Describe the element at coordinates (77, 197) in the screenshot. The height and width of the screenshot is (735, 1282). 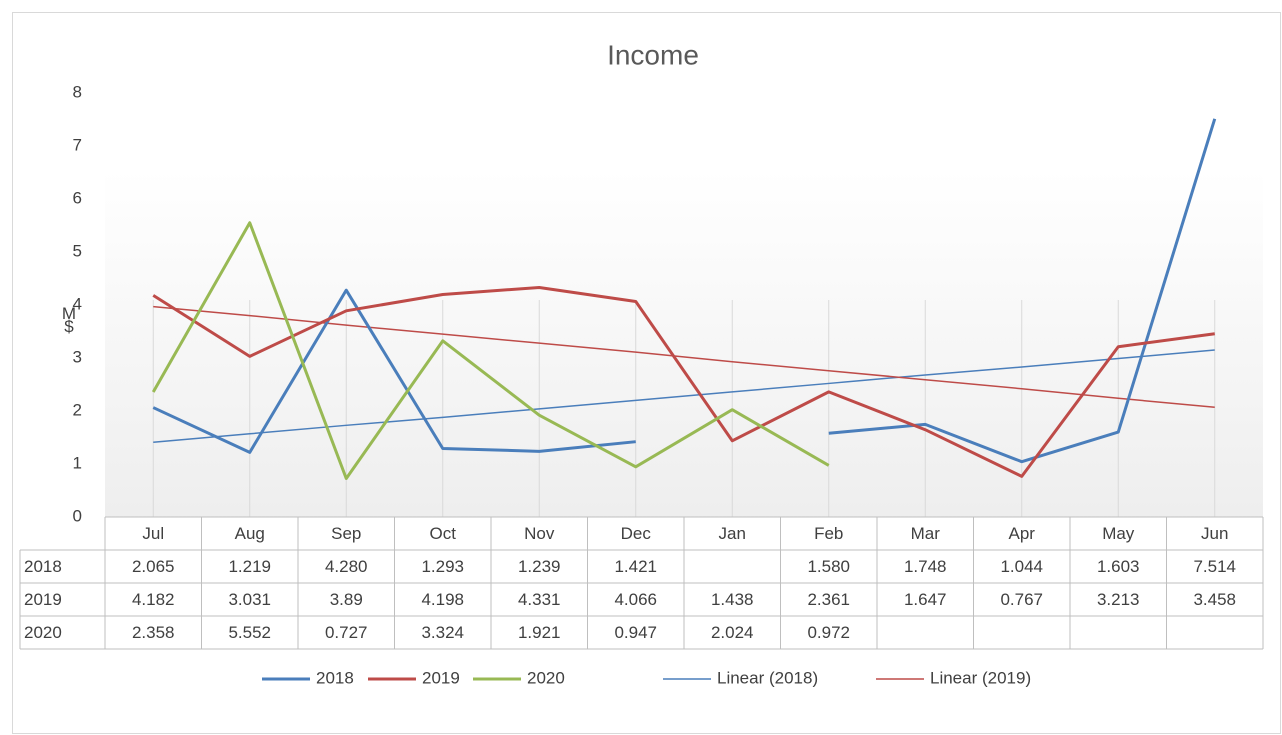
I see `y-tick-label: 6` at that location.